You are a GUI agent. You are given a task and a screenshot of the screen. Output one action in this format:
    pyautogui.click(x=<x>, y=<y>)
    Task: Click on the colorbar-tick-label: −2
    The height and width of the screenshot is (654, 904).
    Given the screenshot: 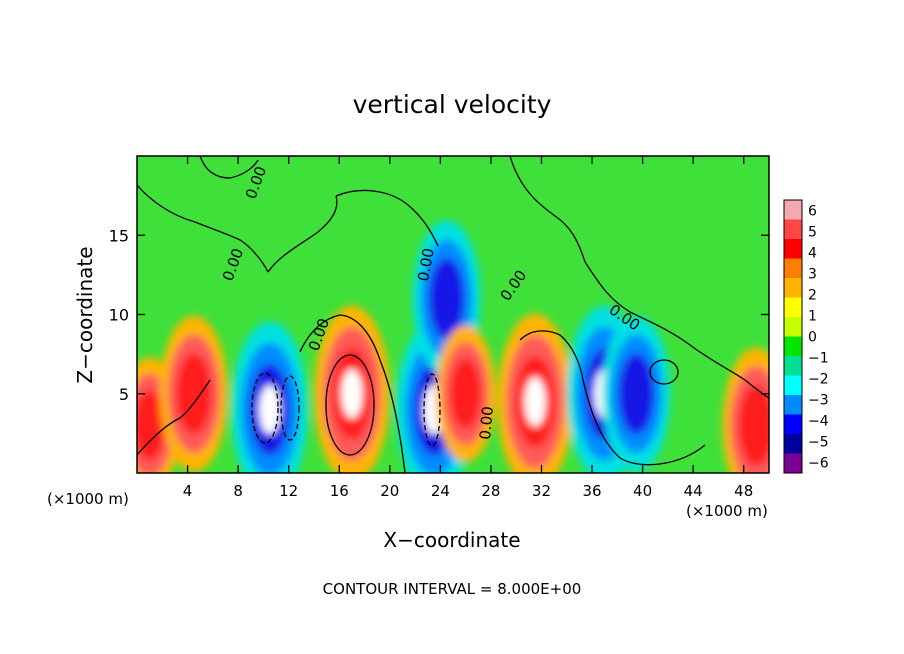 What is the action you would take?
    pyautogui.click(x=818, y=380)
    